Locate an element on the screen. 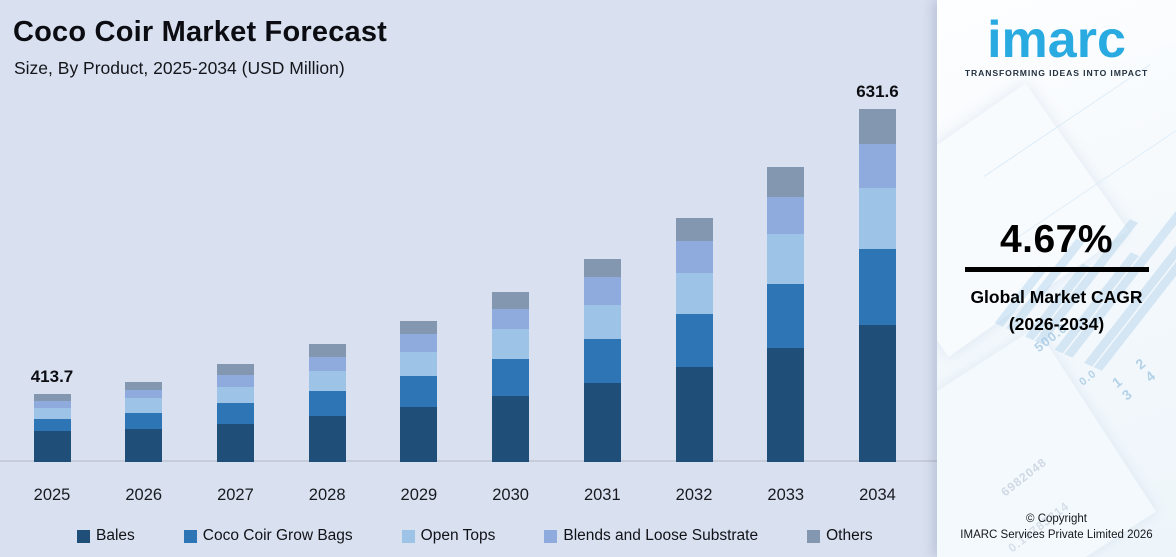 This screenshot has height=557, width=1176. data-label-2034: 631.6 is located at coordinates (877, 91).